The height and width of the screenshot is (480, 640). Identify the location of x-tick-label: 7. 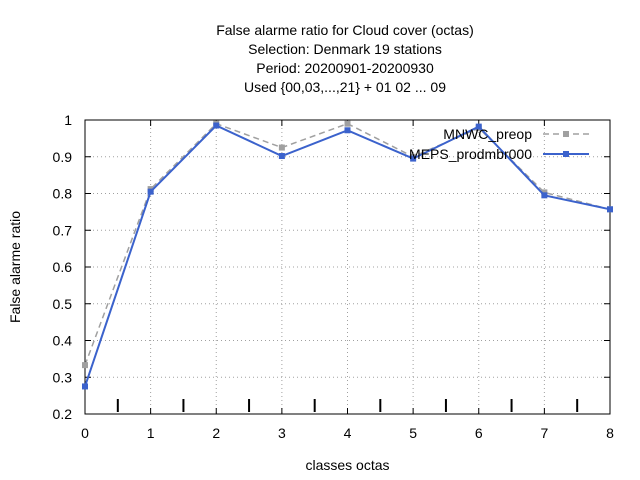
(544, 433).